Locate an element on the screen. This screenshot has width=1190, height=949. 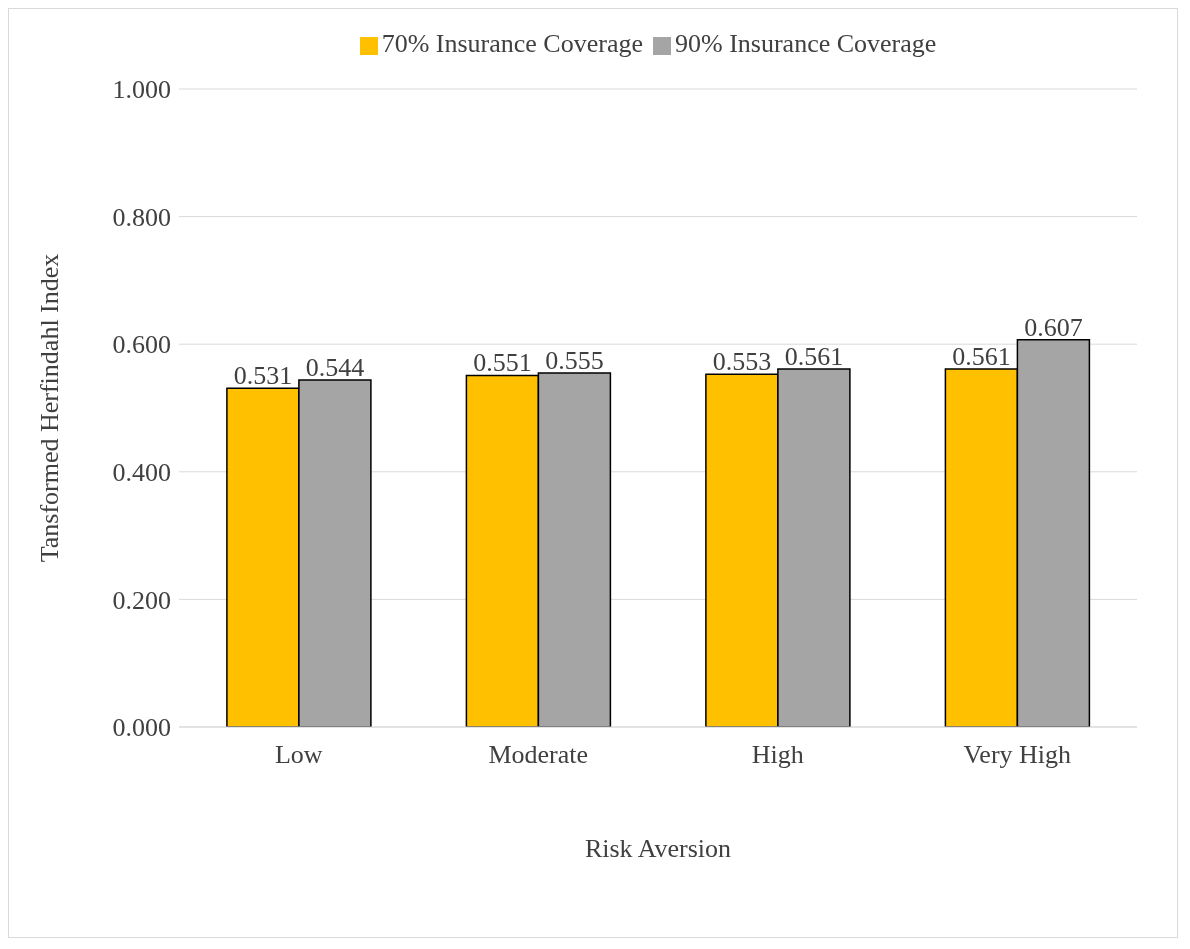
legend-label: 70% Insurance Coverage is located at coordinates (512, 43).